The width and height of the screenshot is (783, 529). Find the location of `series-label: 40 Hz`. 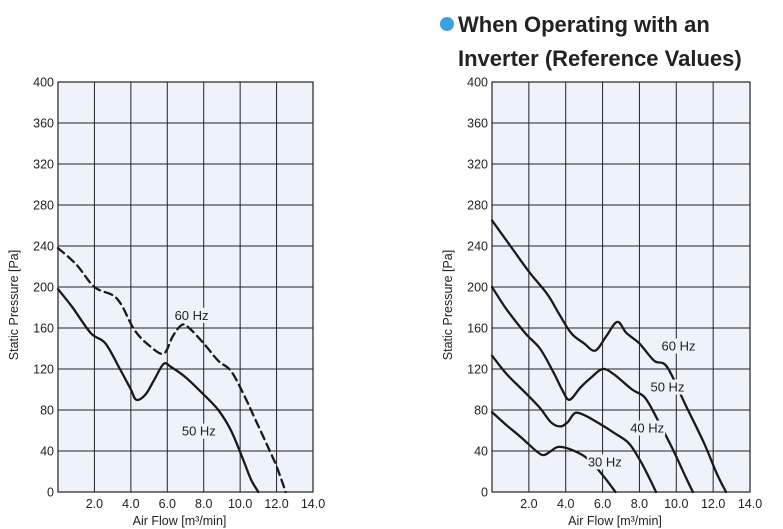

series-label: 40 Hz is located at coordinates (647, 428).